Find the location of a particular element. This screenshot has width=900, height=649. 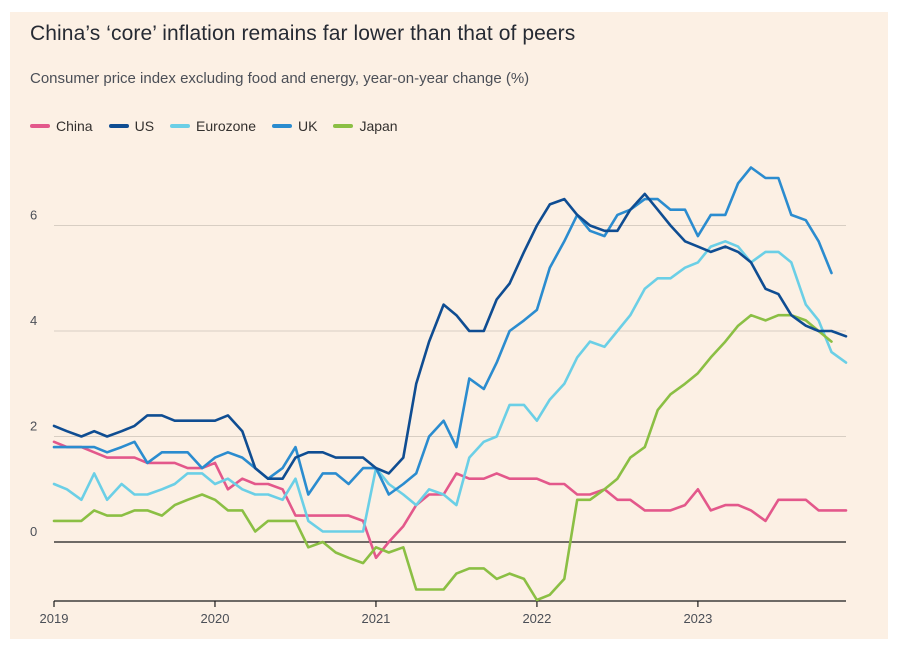

y-tick-label-0: 0 is located at coordinates (33, 531).